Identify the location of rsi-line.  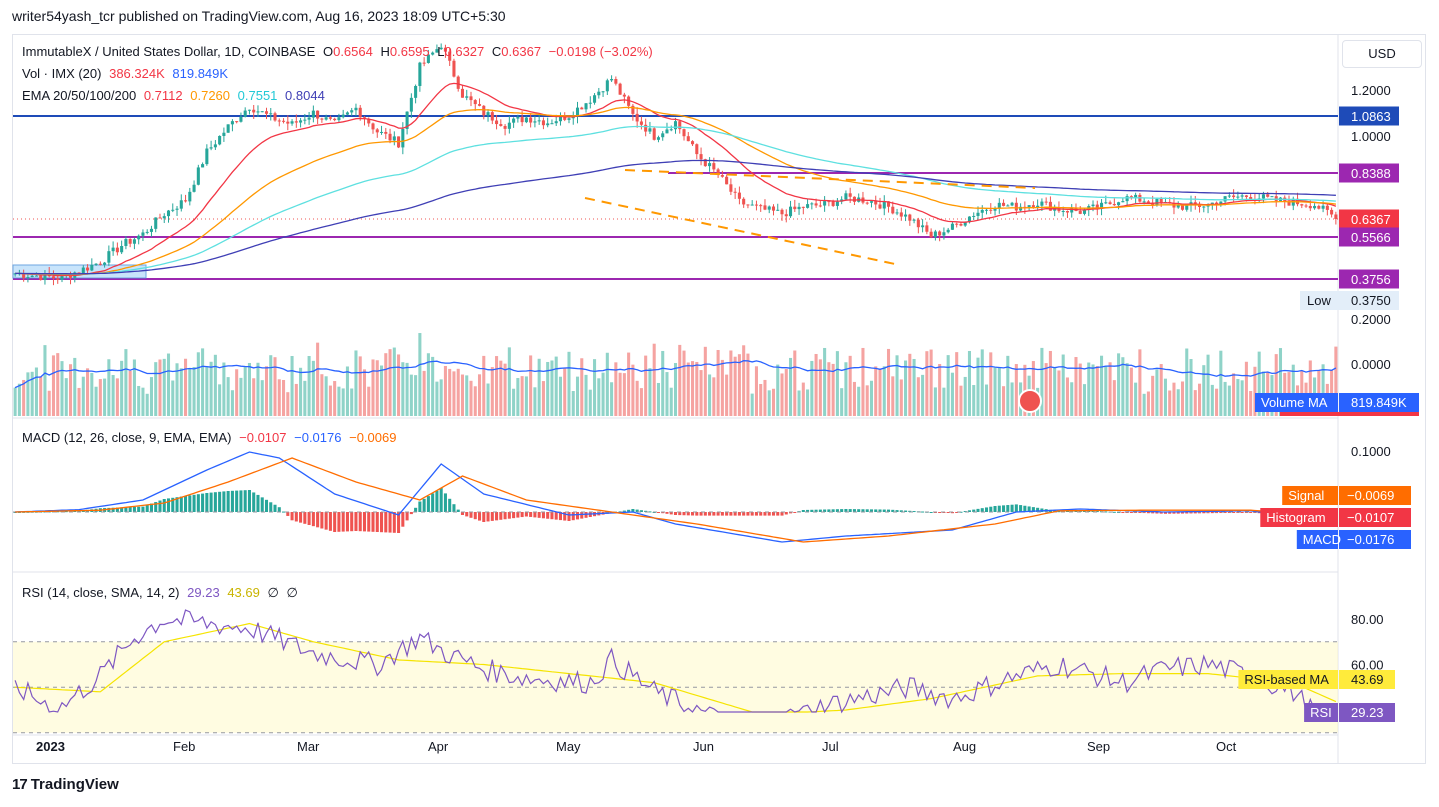
(675, 662).